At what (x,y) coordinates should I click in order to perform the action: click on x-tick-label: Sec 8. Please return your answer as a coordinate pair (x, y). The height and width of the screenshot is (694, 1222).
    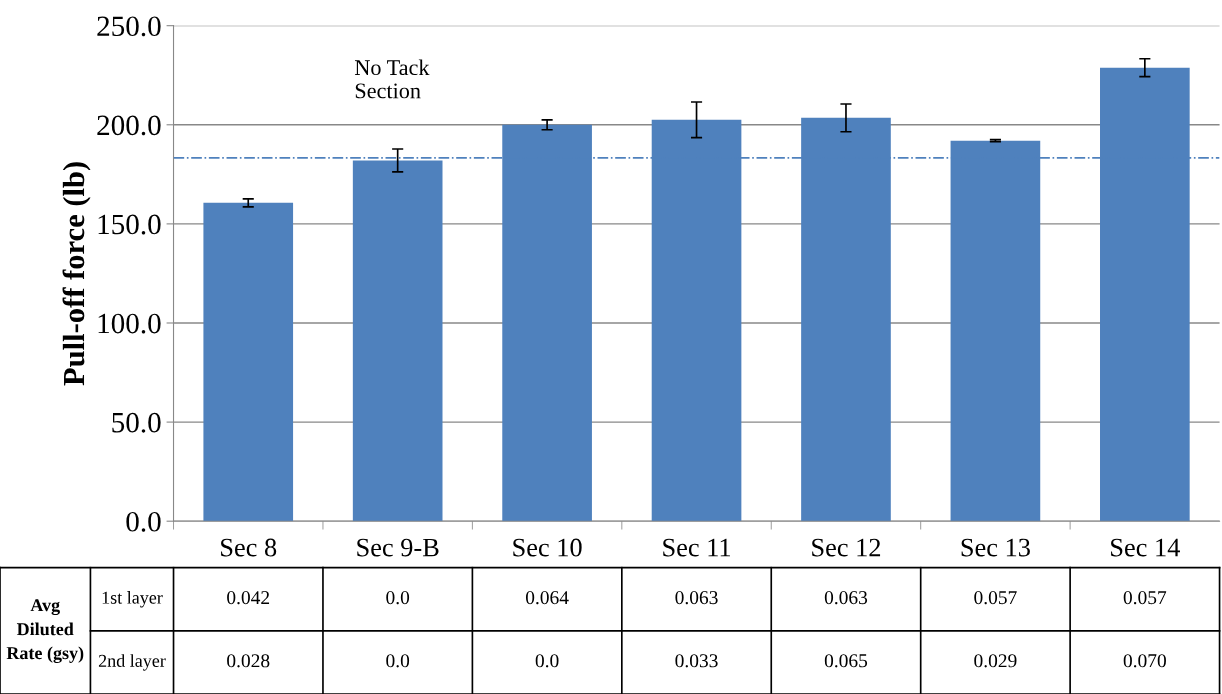
    Looking at the image, I should click on (249, 547).